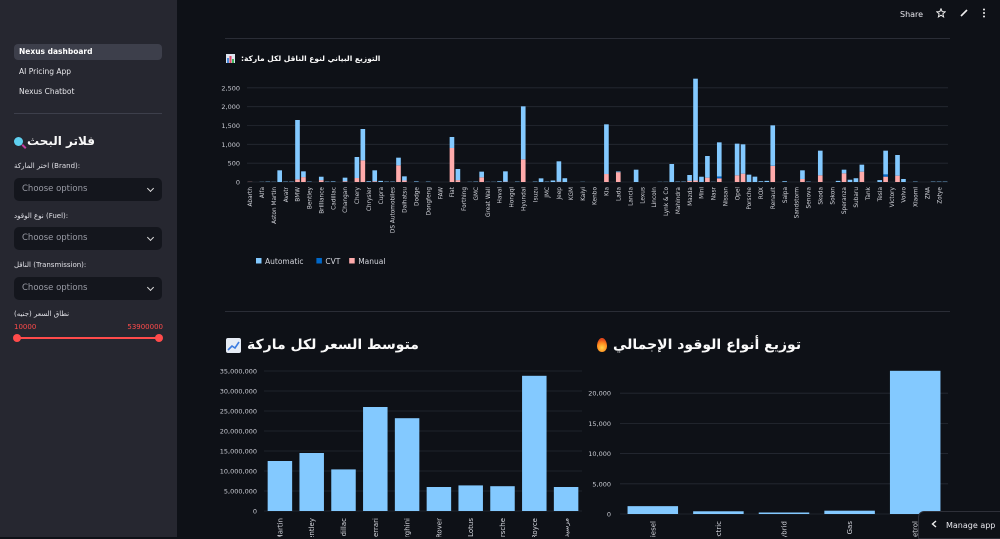  I want to click on nav-nexus-dashboard: Nexus dashboard, so click(88, 52).